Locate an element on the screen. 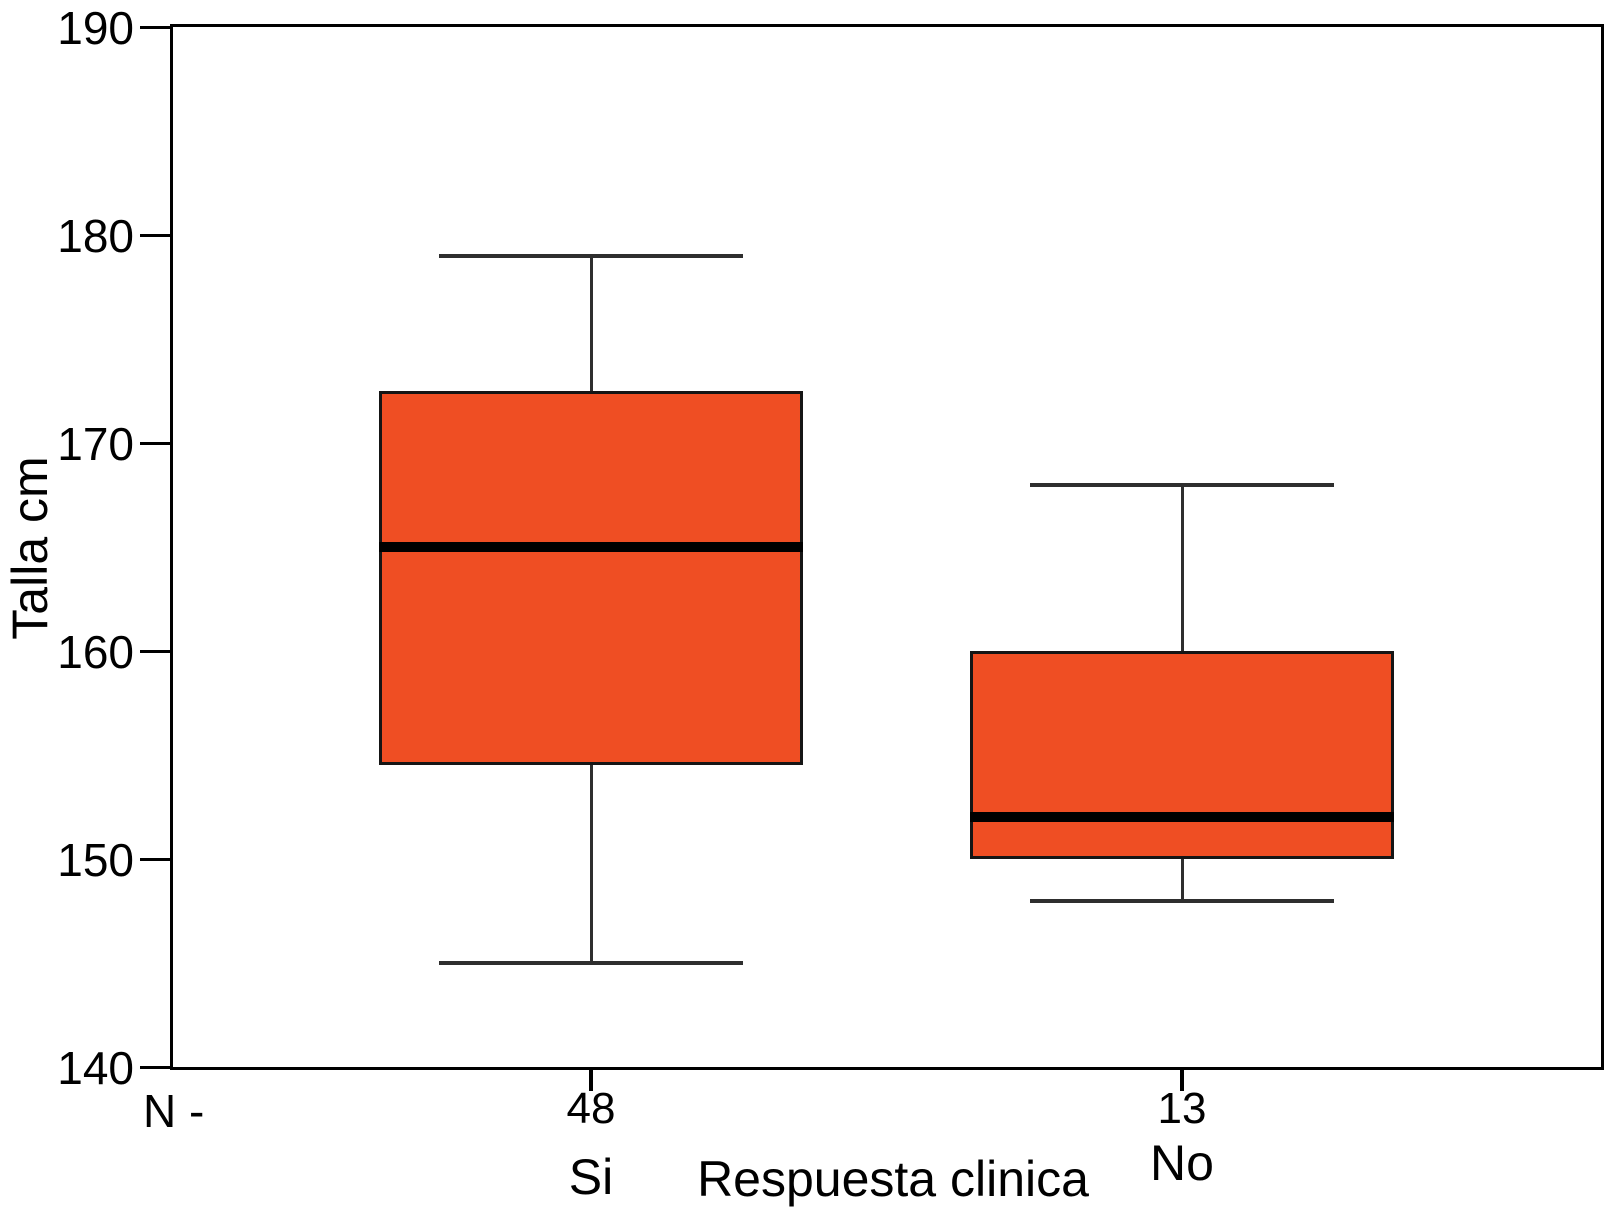 This screenshot has width=1610, height=1208. y-tick-label: 160 is located at coordinates (95, 652).